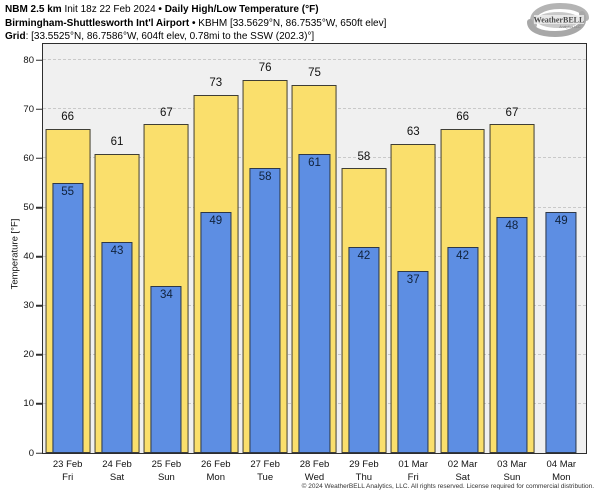 The width and height of the screenshot is (600, 493). I want to click on bar-group: 66 55 23 Feb Fri, so click(67, 263).